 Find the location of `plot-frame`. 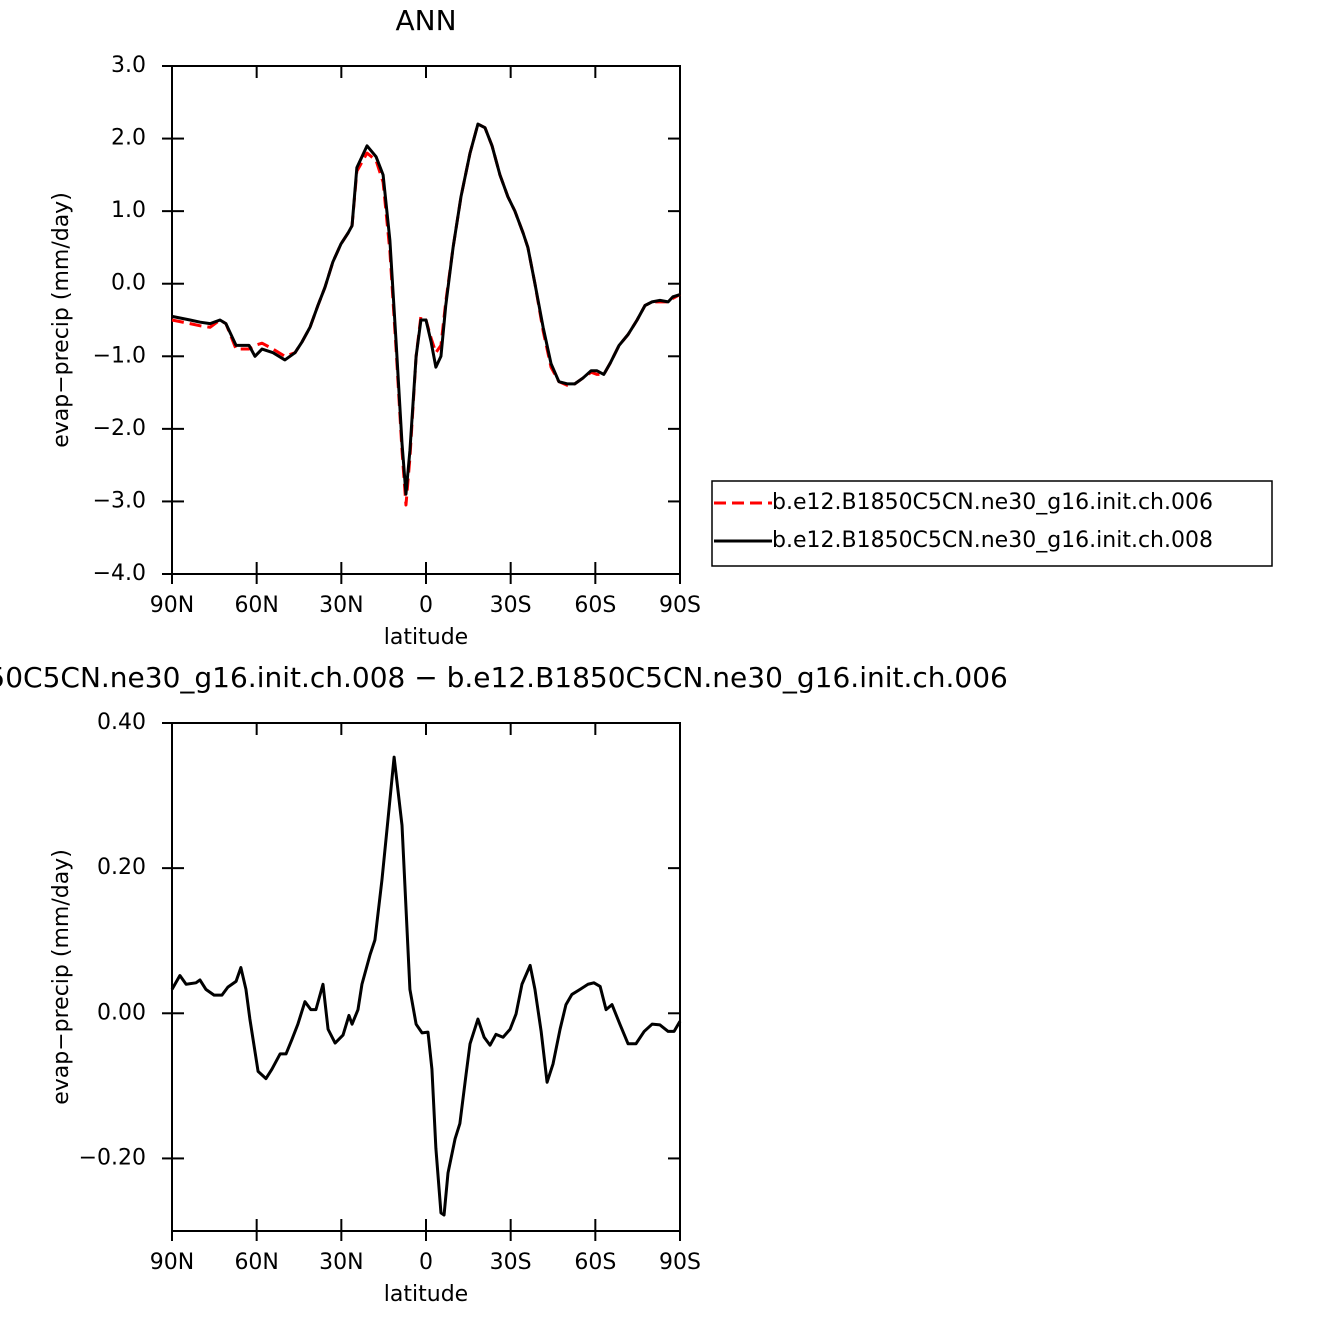

plot-frame is located at coordinates (426, 977).